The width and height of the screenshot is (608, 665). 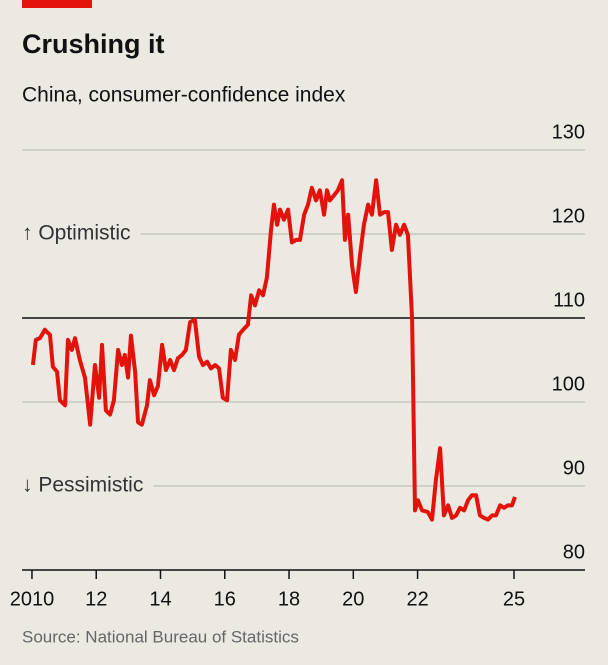 What do you see at coordinates (184, 95) in the screenshot?
I see `chart-subtitle: China, consumer-confidence index` at bounding box center [184, 95].